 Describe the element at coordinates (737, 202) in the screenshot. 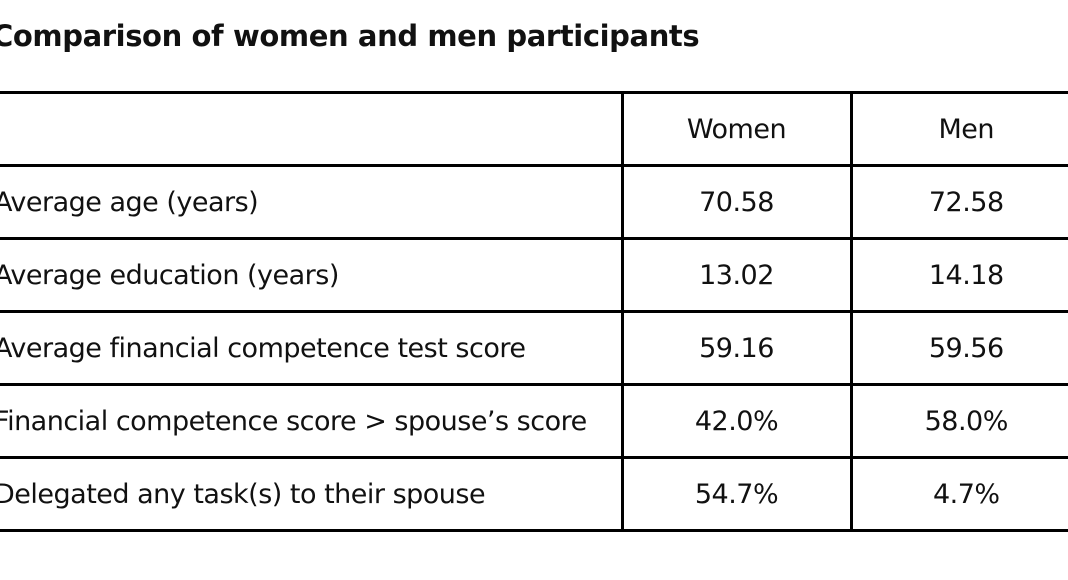

I see `women-value: 70.58` at that location.